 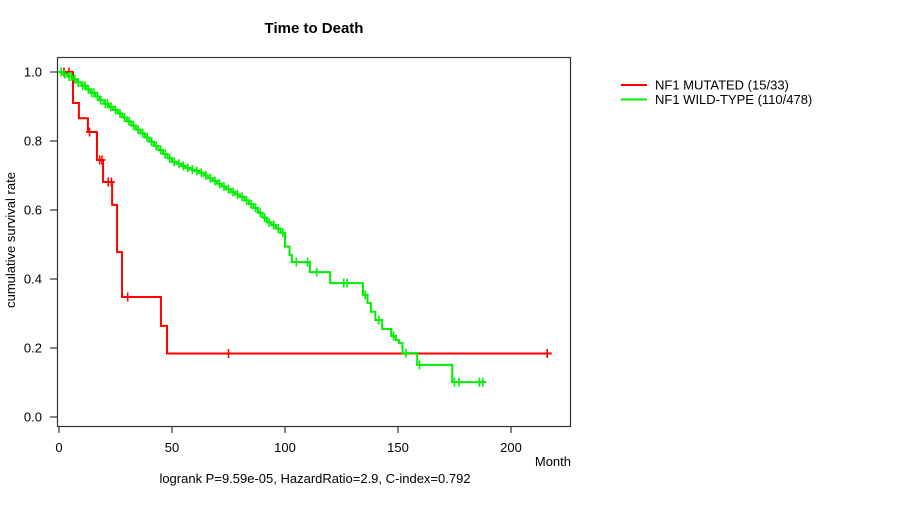 What do you see at coordinates (33, 417) in the screenshot?
I see `y-axis-tick-label: 0.0` at bounding box center [33, 417].